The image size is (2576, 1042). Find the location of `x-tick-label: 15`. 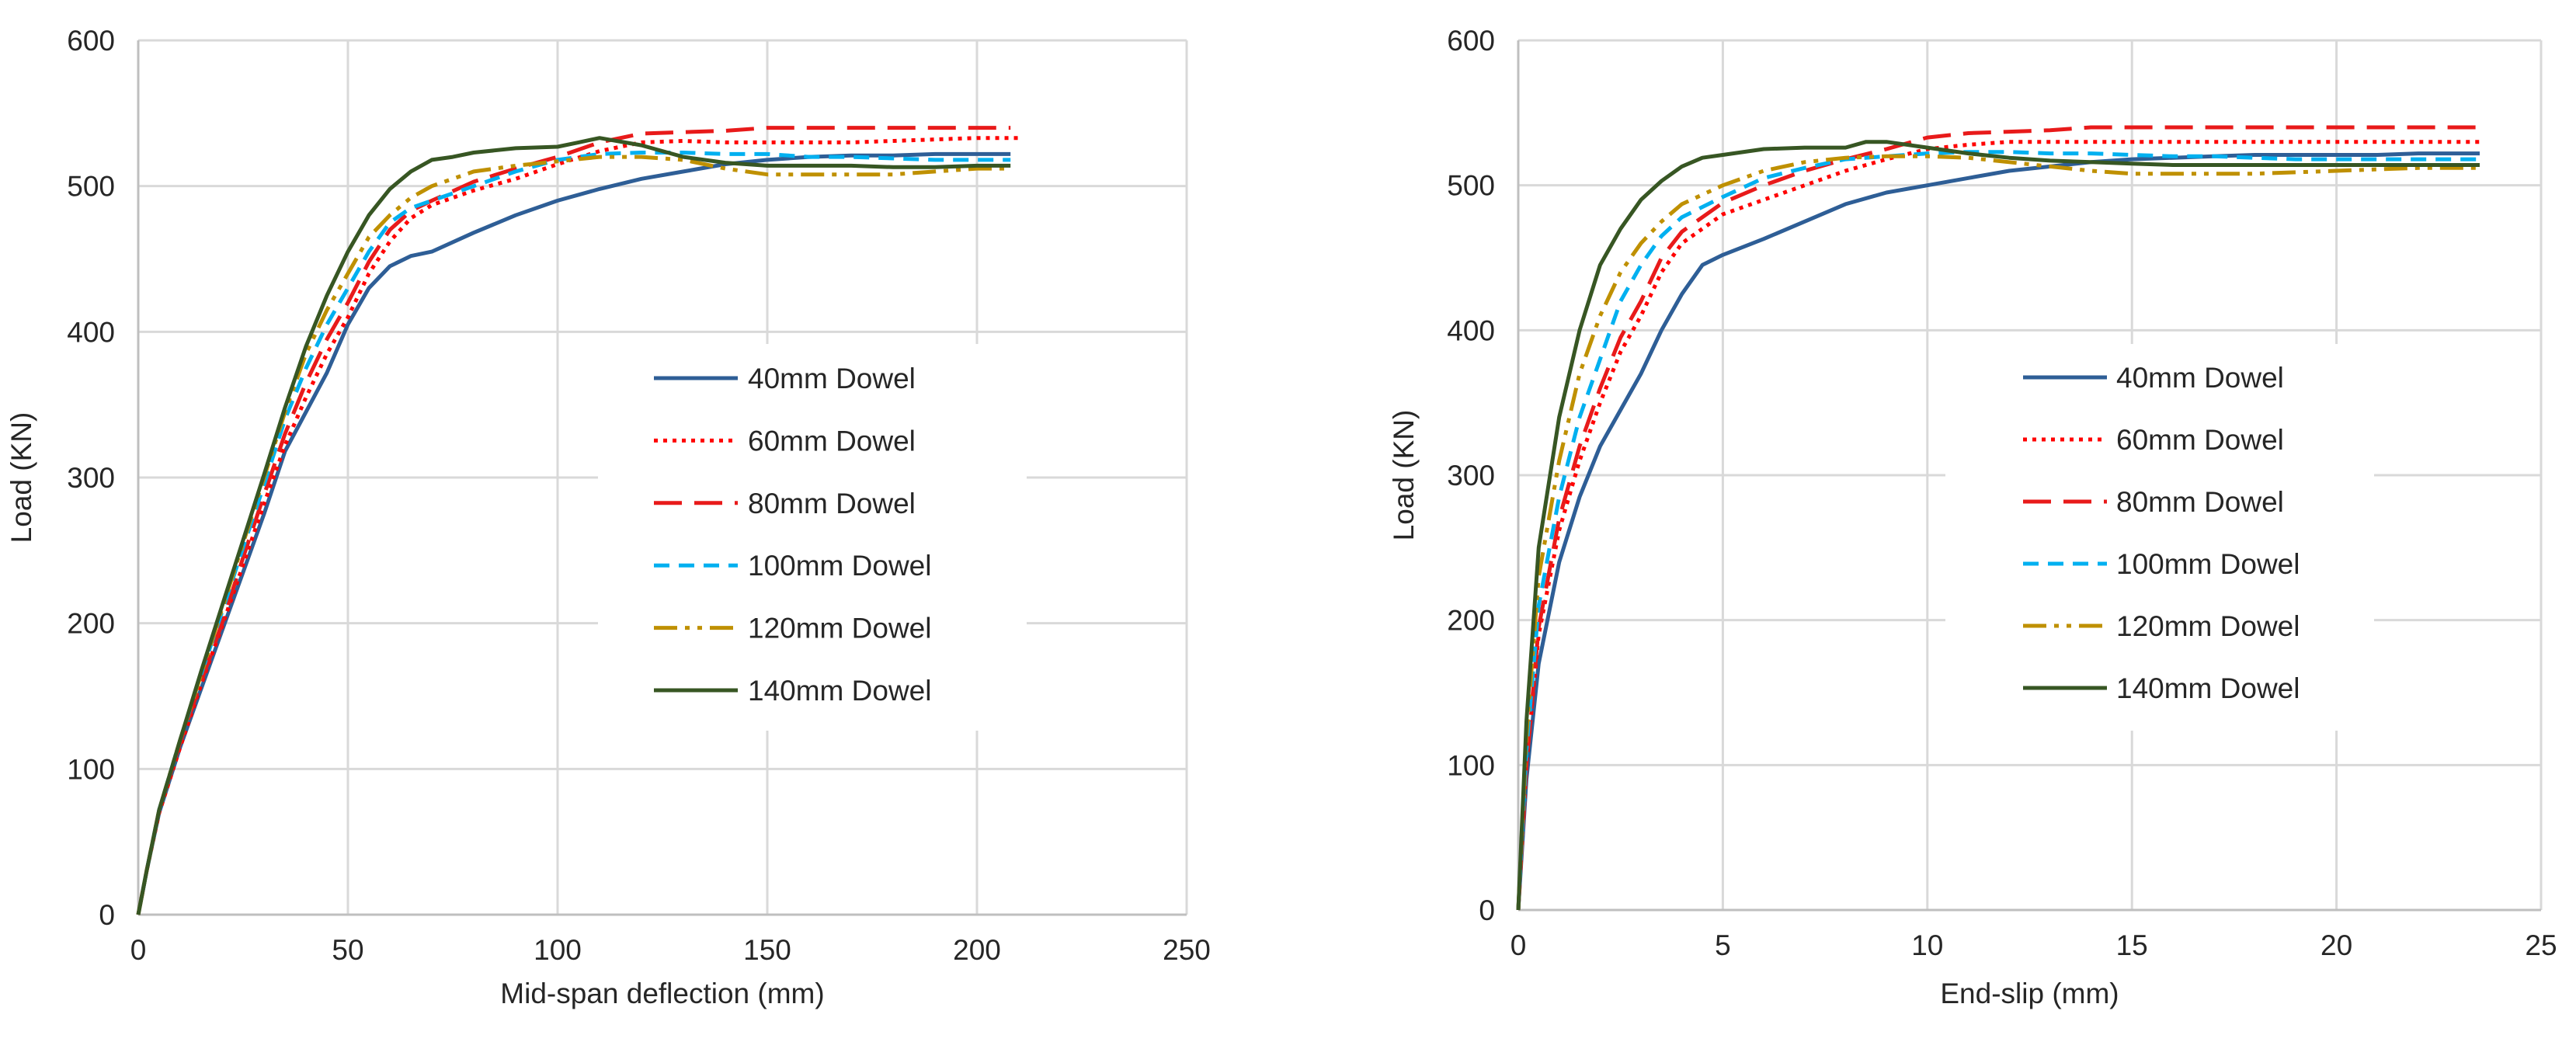

x-tick-label: 15 is located at coordinates (2132, 945).